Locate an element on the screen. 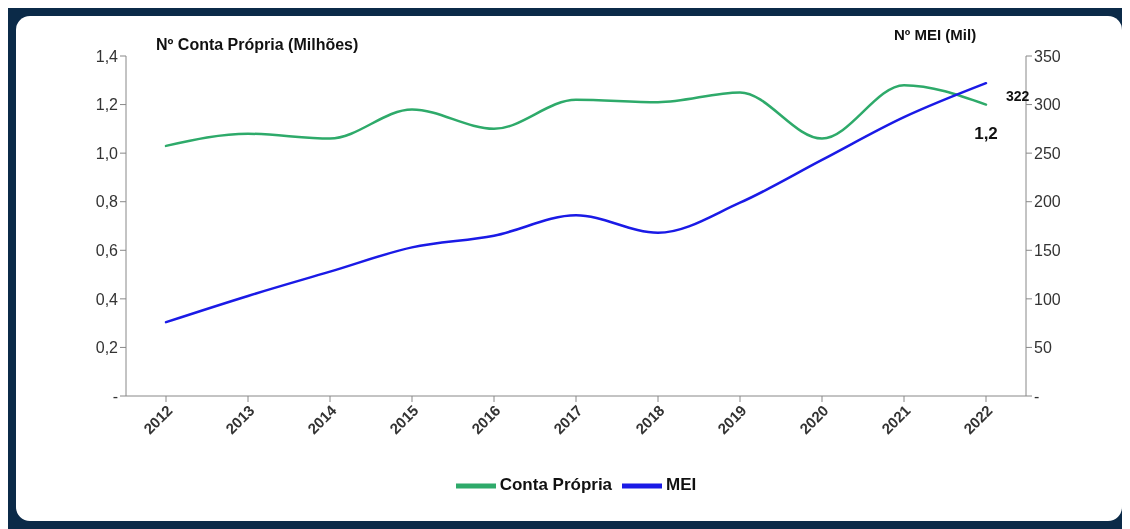  annotation: 322 is located at coordinates (1018, 96).